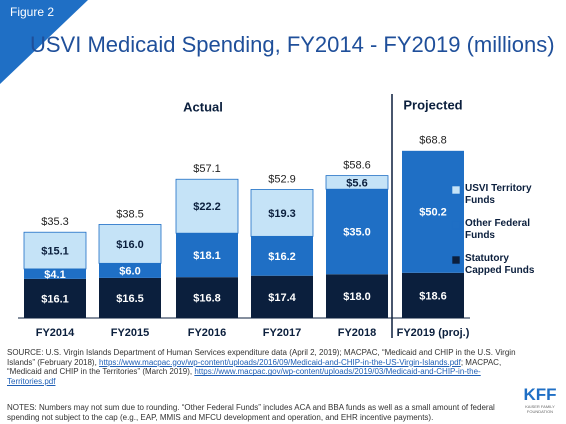 The image size is (566, 424). Describe the element at coordinates (540, 394) in the screenshot. I see `logo-mark: KFF` at that location.